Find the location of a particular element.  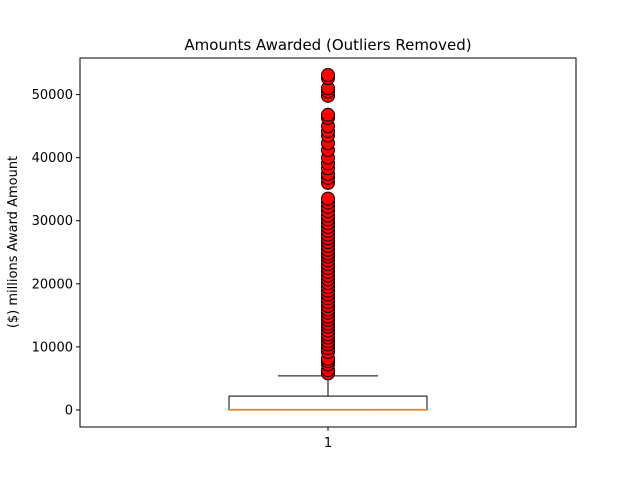

y-tick-label: 10000 is located at coordinates (52, 347).